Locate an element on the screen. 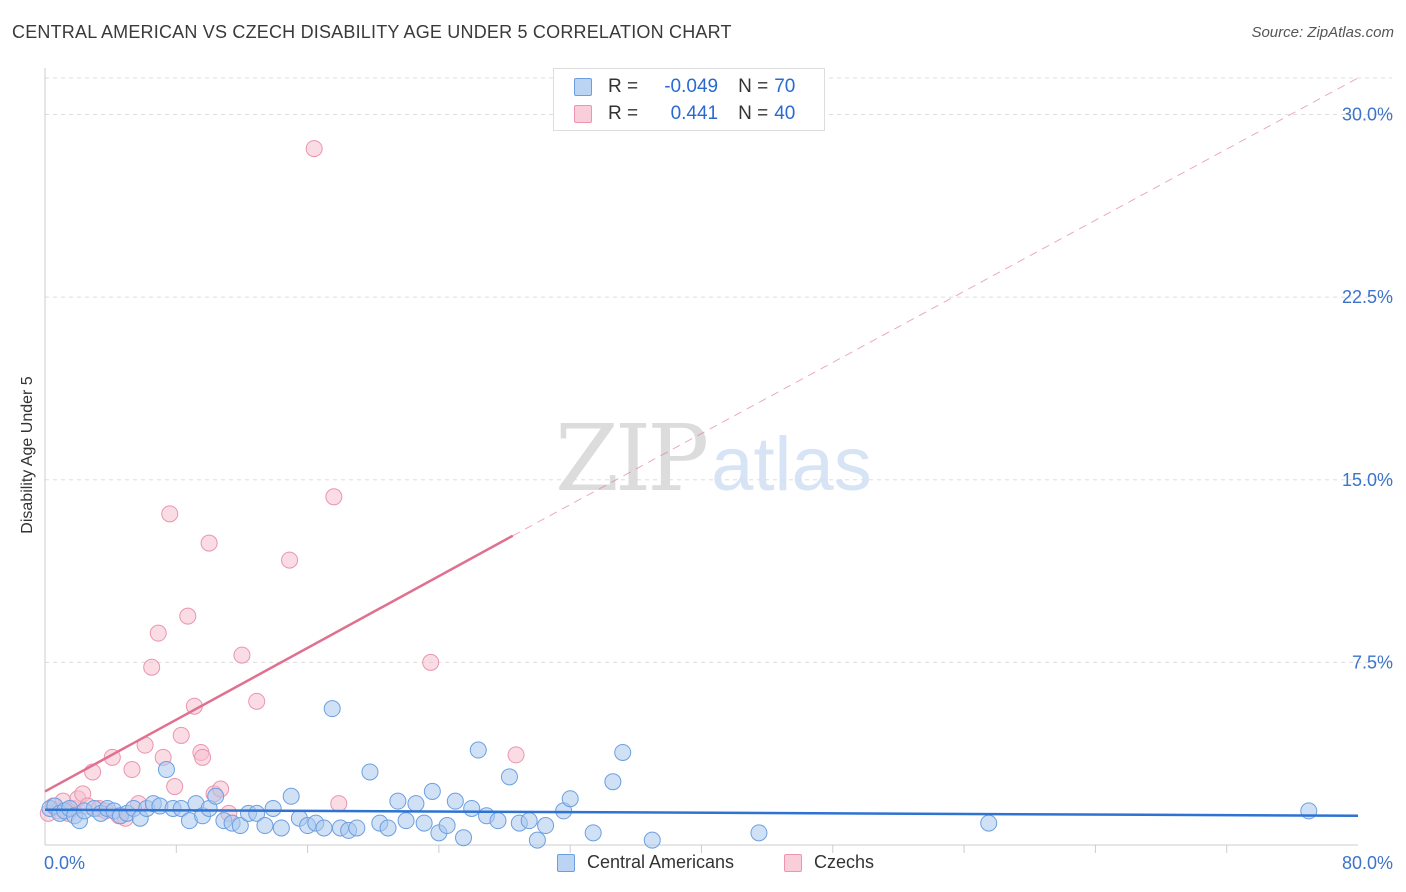 The width and height of the screenshot is (1406, 892). legend-n-value: 70 is located at coordinates (785, 86).